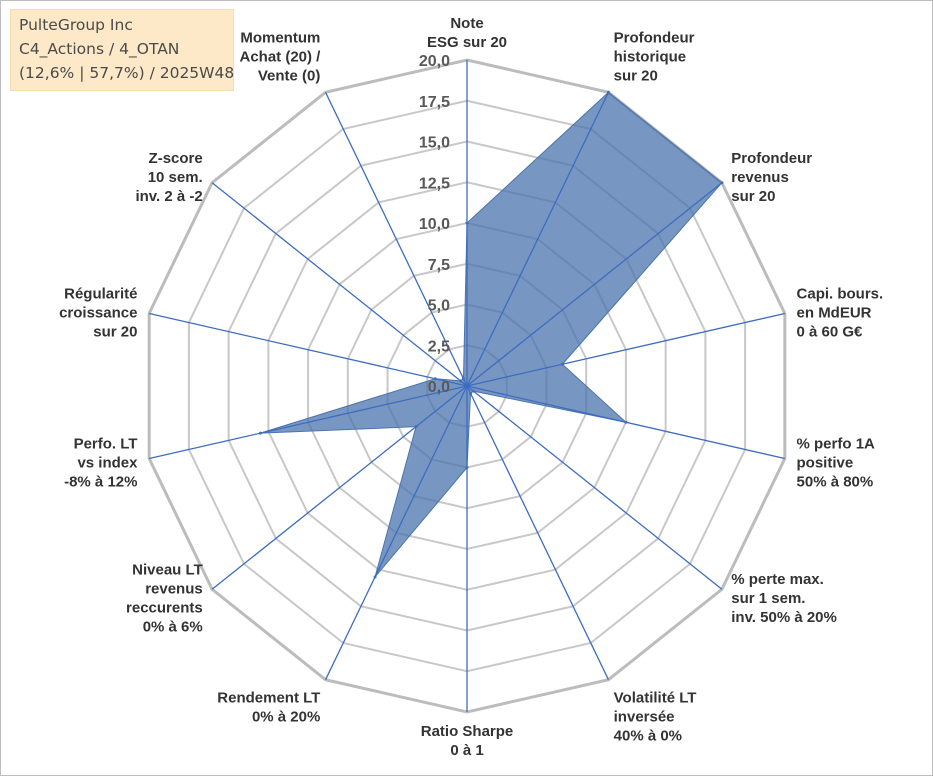 This screenshot has width=933, height=776. I want to click on tick-label: 17,5, so click(434, 102).